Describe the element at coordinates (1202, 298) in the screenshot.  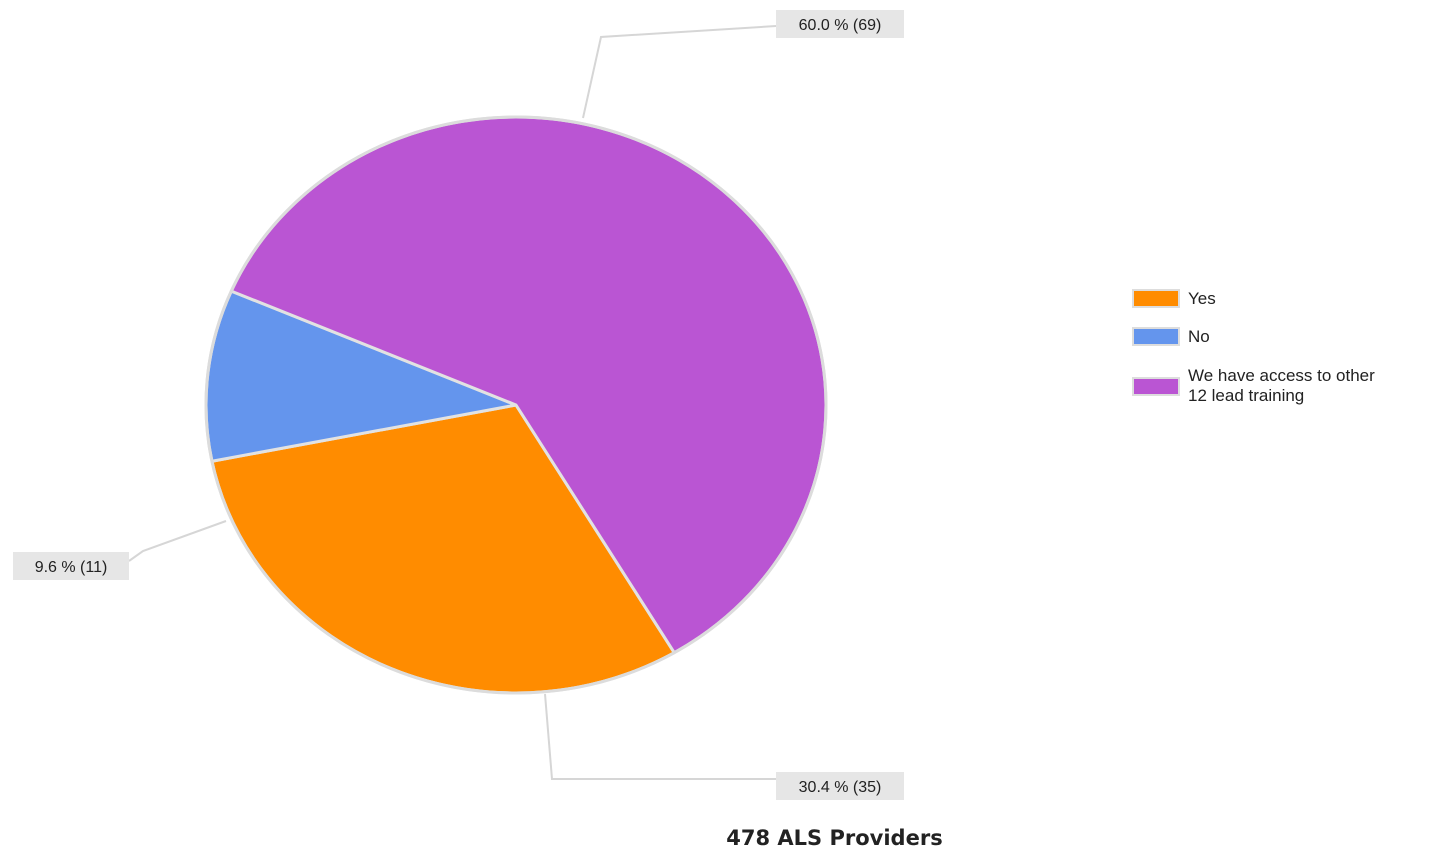
I see `legend-label: Yes` at that location.